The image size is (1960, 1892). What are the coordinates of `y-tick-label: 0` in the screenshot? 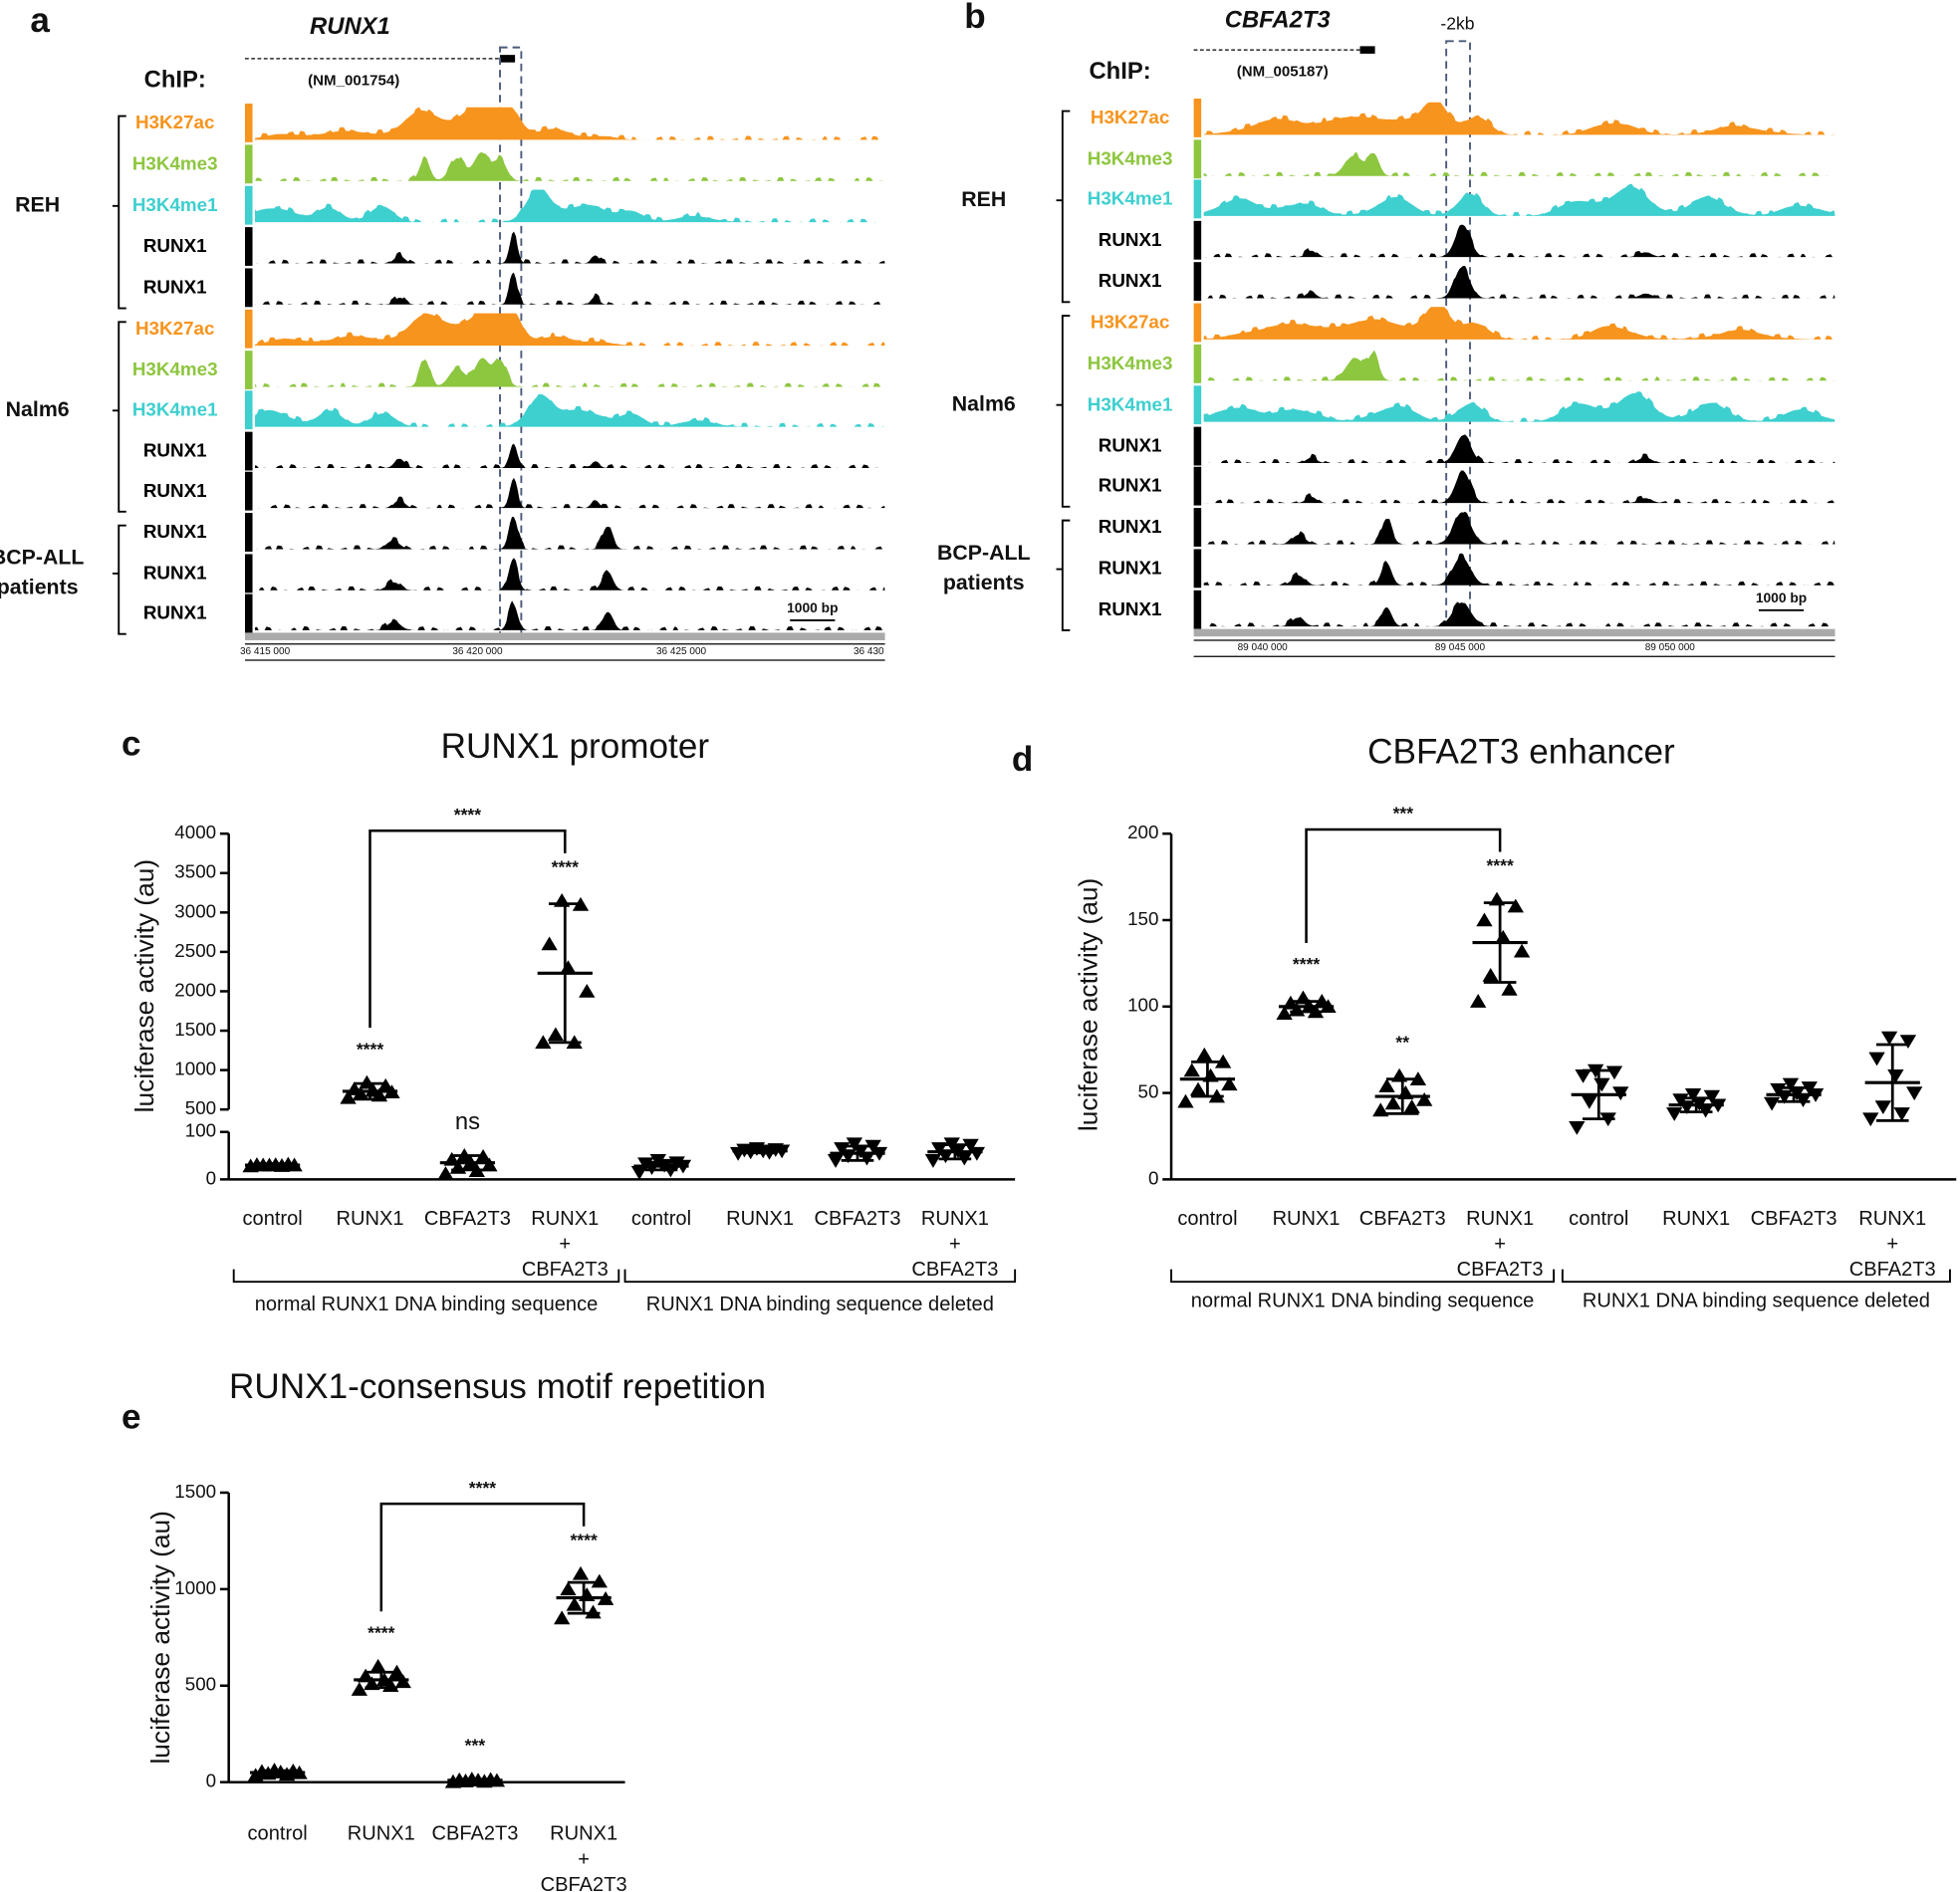 It's located at (211, 1781).